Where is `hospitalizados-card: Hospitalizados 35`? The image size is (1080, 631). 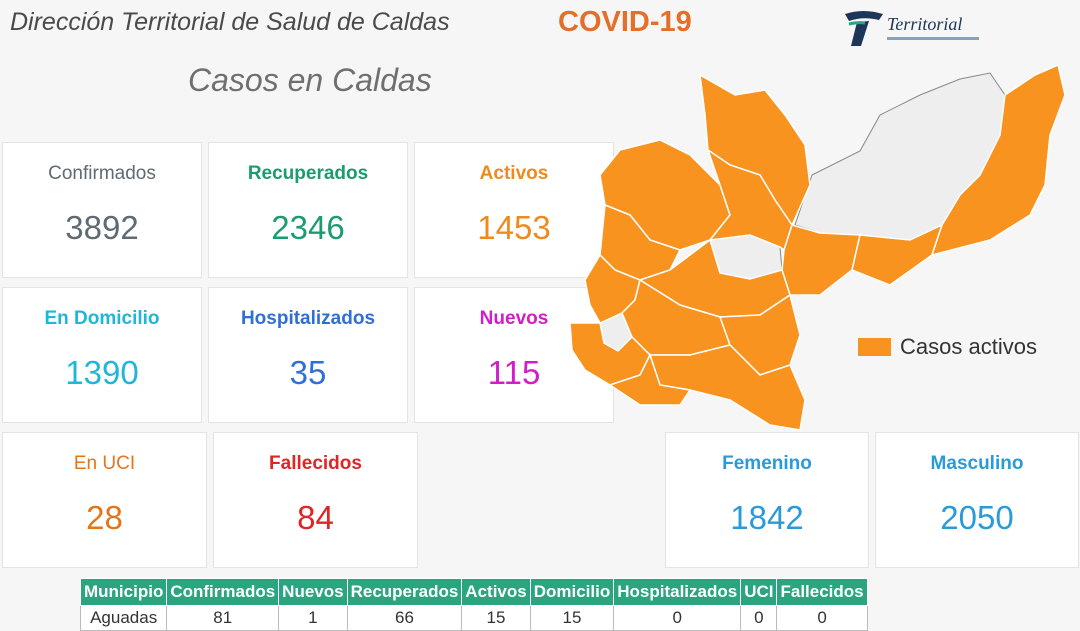
hospitalizados-card: Hospitalizados 35 is located at coordinates (308, 355).